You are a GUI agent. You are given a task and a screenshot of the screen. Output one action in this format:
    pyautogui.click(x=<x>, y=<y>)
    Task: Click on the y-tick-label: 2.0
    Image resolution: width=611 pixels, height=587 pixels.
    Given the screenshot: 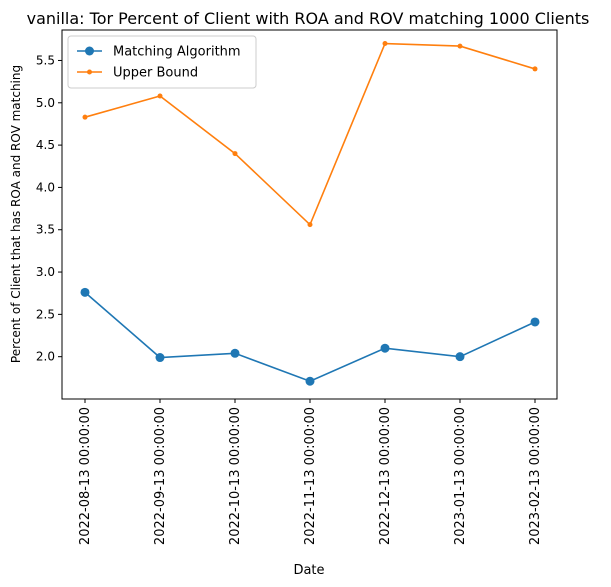 What is the action you would take?
    pyautogui.click(x=45, y=357)
    